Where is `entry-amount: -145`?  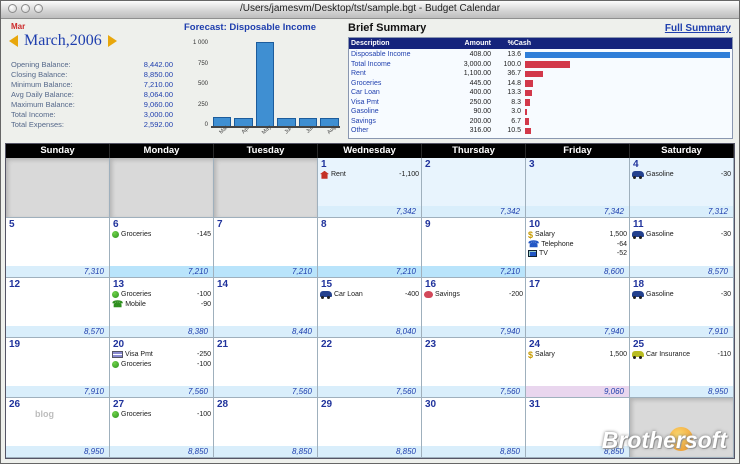
entry-amount: -145 is located at coordinates (203, 234).